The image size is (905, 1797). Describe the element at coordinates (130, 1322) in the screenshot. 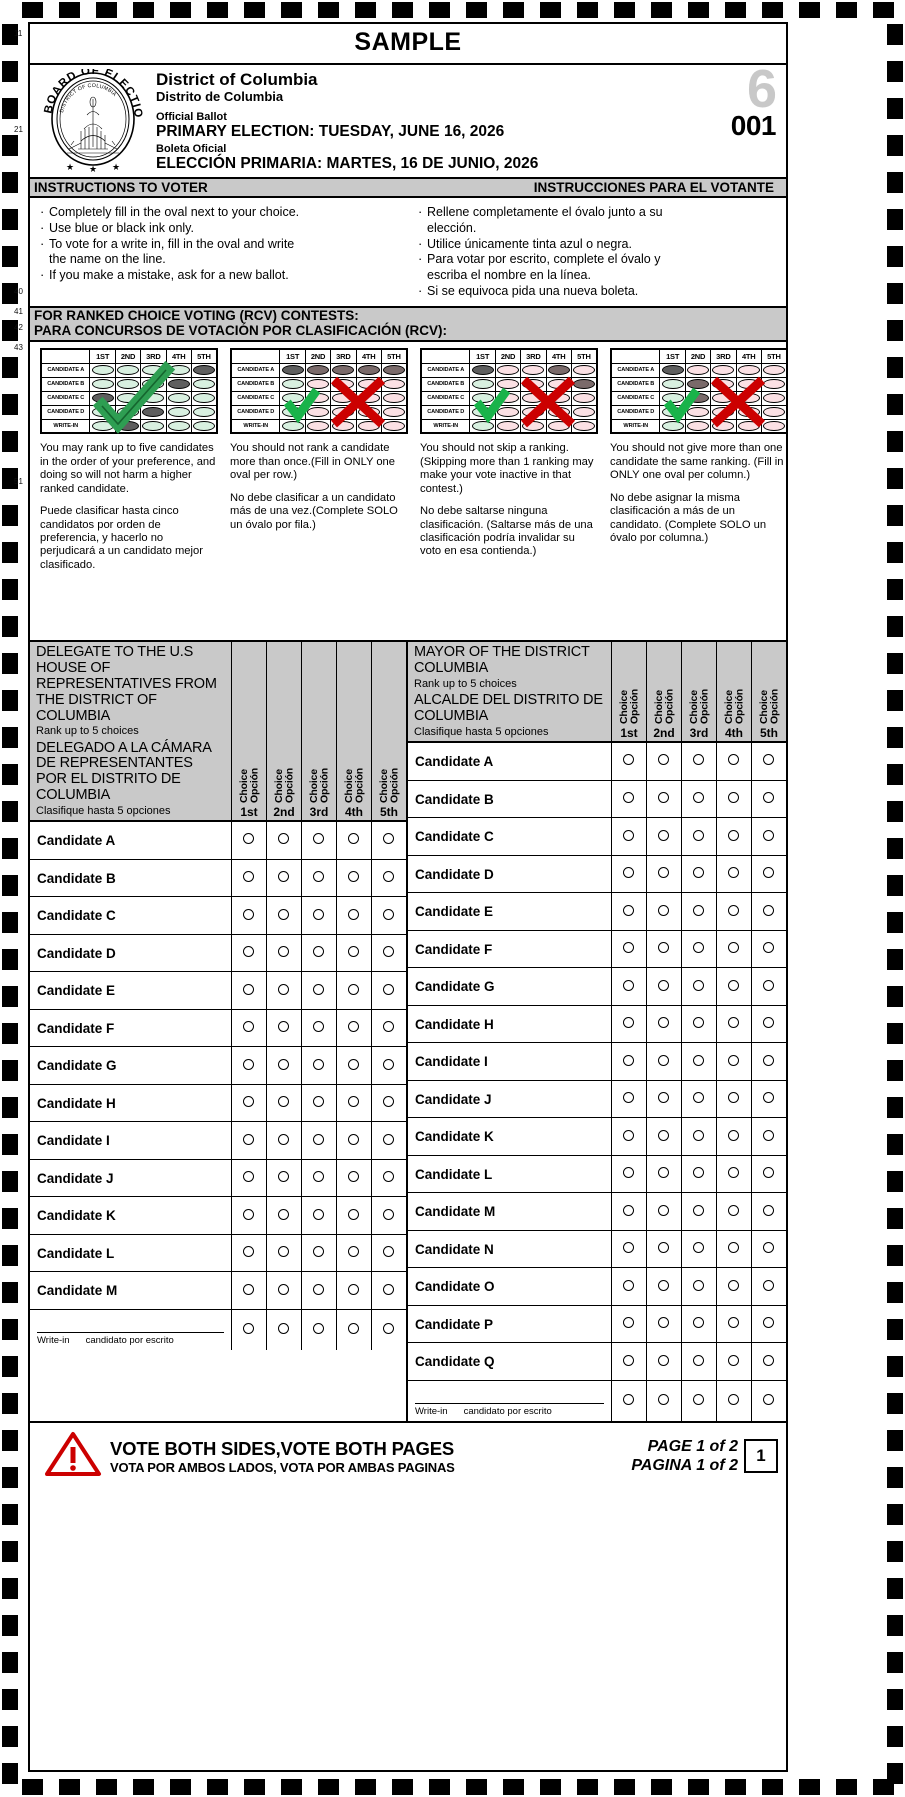

I see `write-in-line` at that location.